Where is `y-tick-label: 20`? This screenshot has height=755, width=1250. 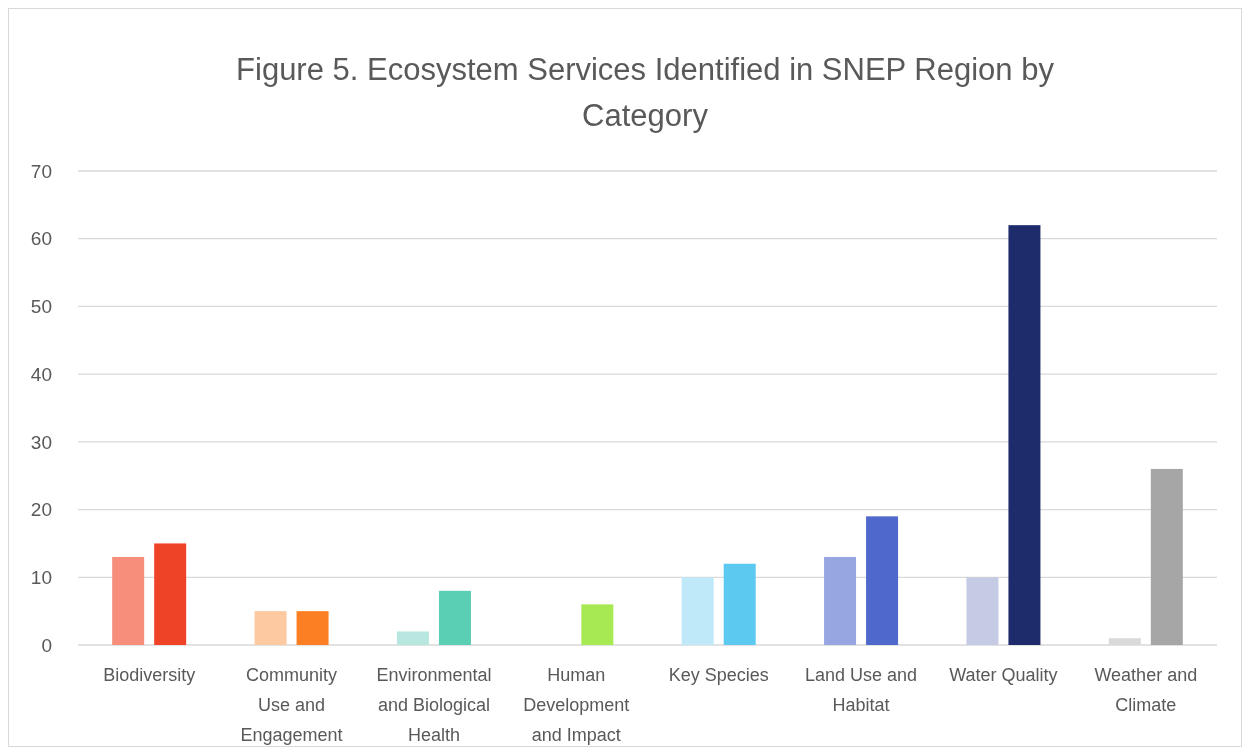
y-tick-label: 20 is located at coordinates (41, 510).